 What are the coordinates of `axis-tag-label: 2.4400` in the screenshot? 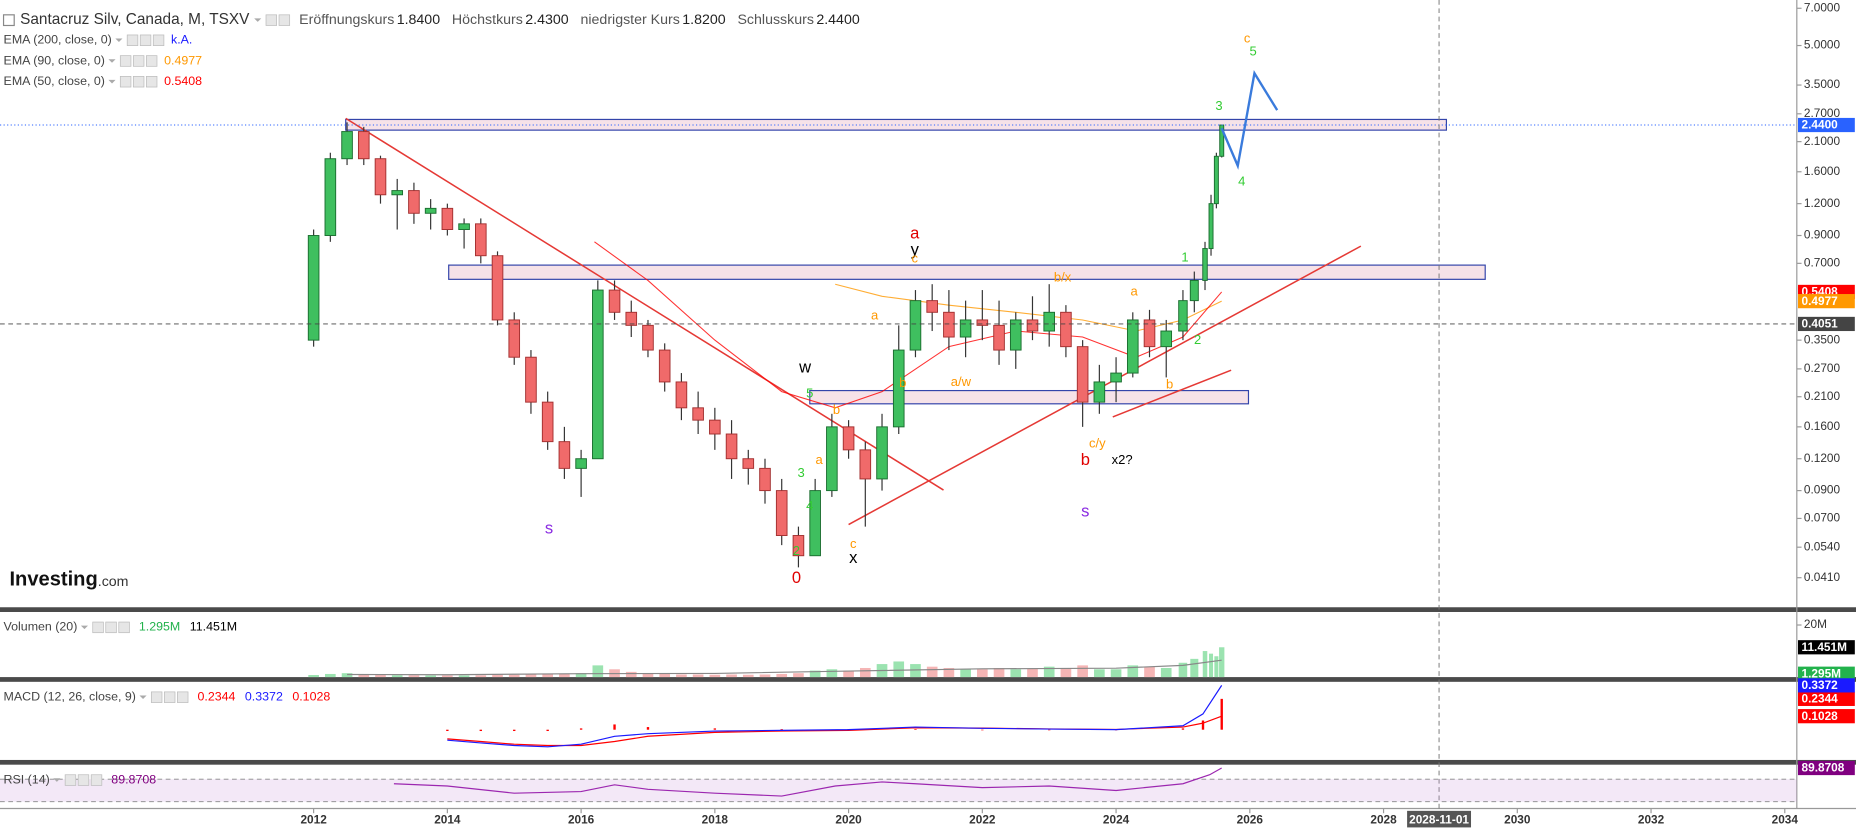 It's located at (1820, 125).